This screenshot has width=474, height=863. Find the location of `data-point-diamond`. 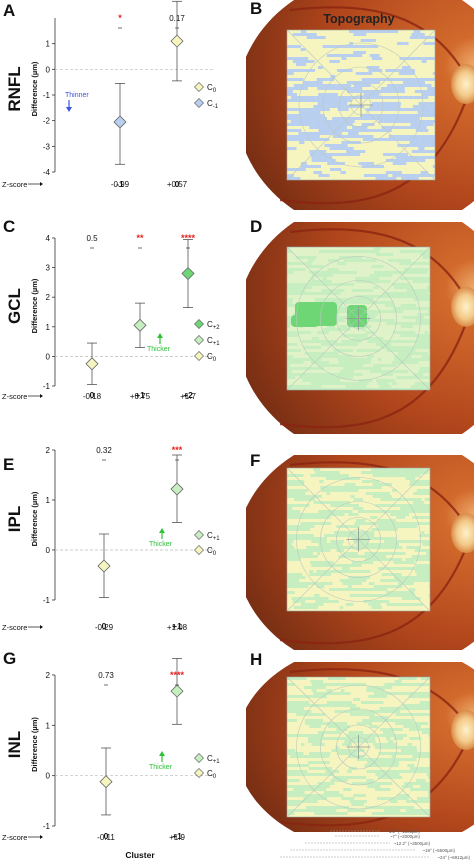

data-point-diamond is located at coordinates (177, 691).